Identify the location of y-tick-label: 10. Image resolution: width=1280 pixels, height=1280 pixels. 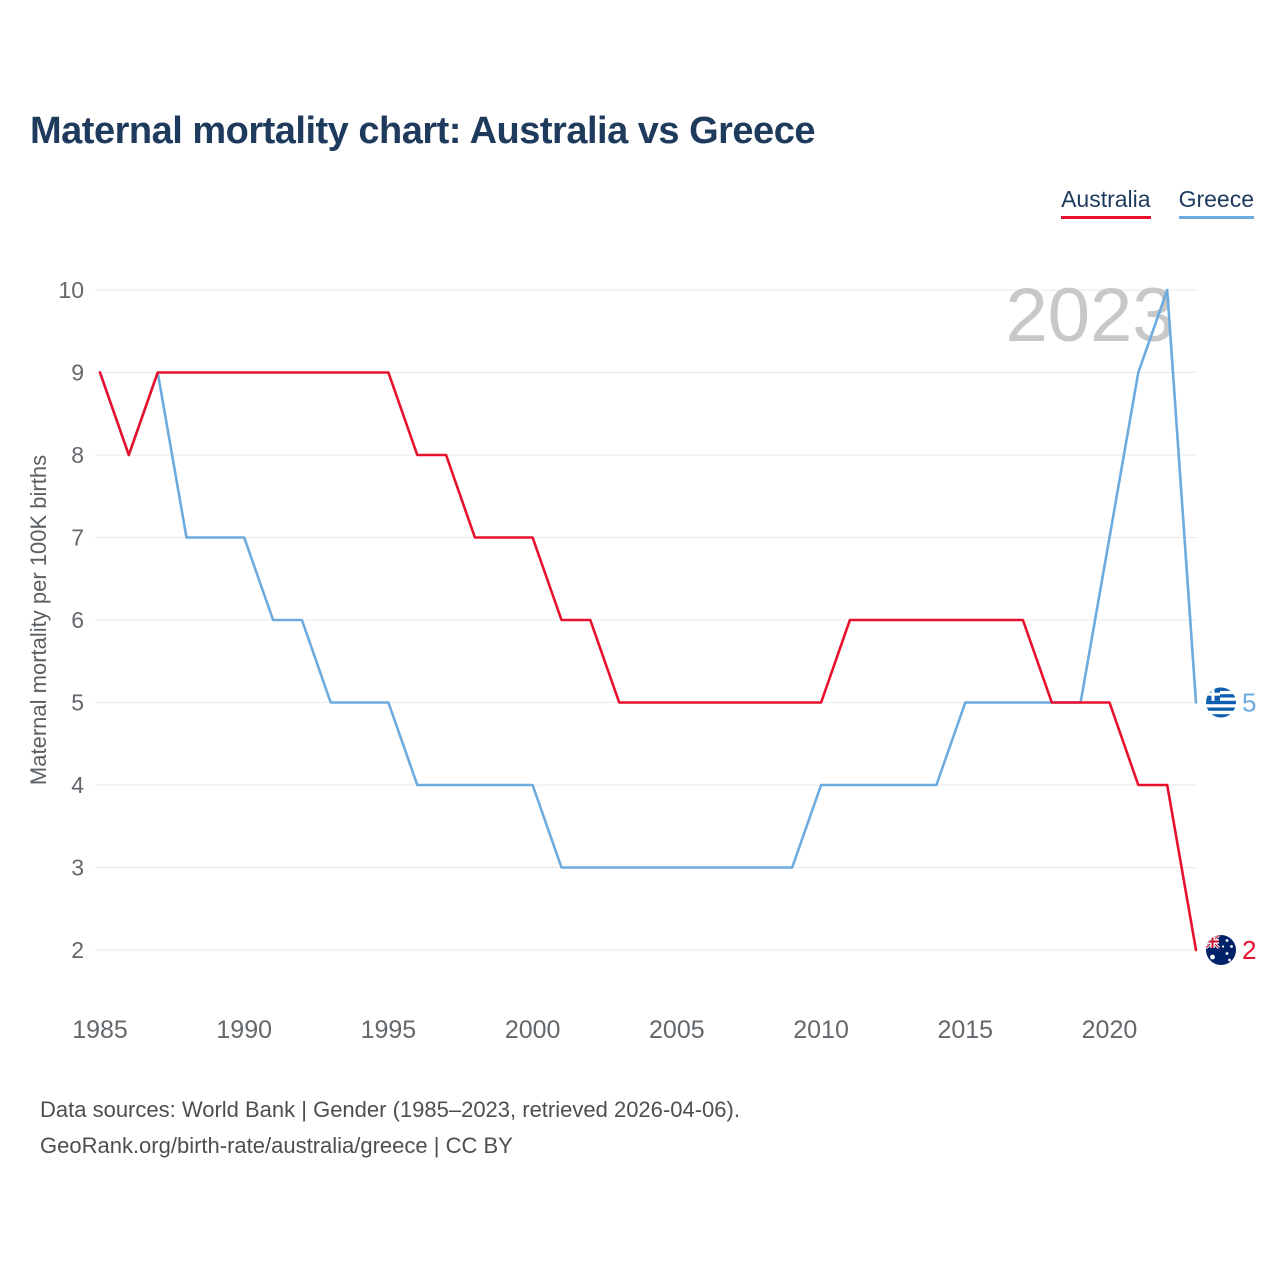
(71, 290).